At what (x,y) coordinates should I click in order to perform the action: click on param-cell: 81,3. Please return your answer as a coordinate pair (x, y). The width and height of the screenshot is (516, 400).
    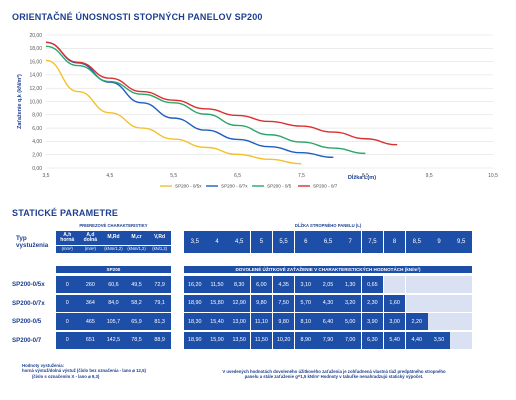
    Looking at the image, I should click on (159, 321).